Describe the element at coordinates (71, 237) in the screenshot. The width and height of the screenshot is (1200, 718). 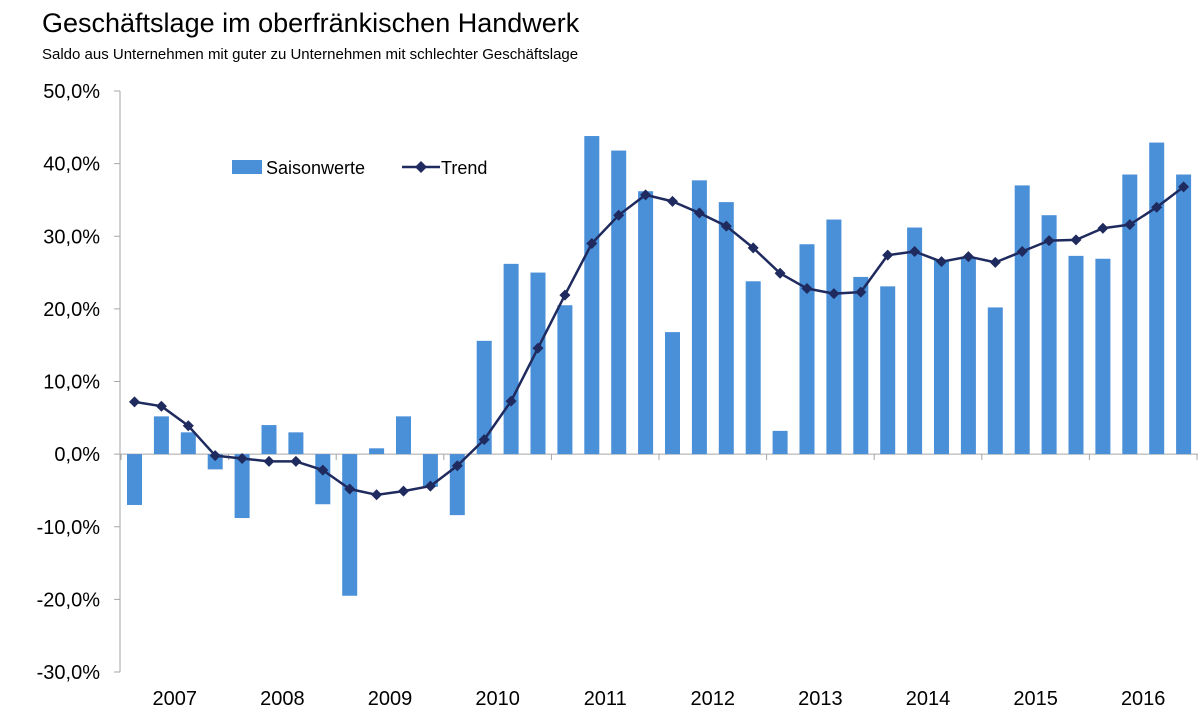
I see `y-tick-label: 30,0%` at that location.